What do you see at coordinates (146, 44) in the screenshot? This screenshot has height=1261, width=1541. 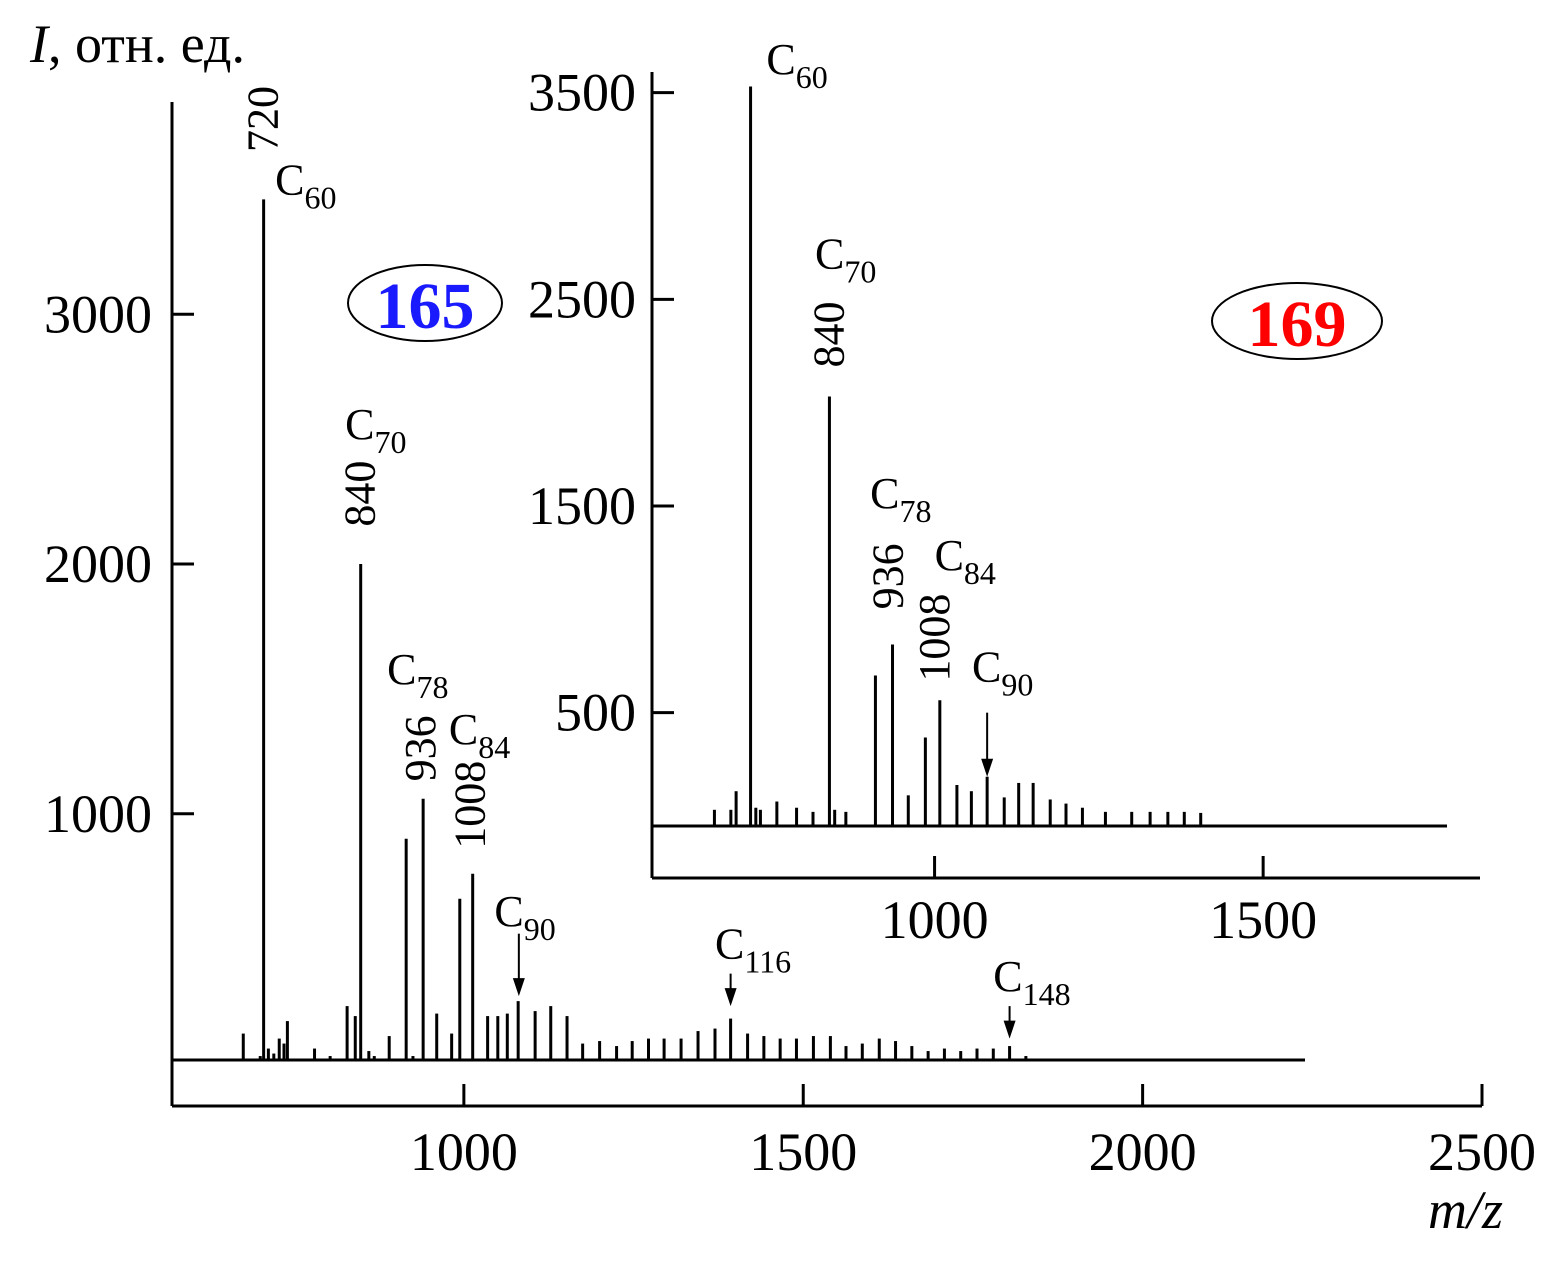 I see `y-axis-units: , отн. ед.` at bounding box center [146, 44].